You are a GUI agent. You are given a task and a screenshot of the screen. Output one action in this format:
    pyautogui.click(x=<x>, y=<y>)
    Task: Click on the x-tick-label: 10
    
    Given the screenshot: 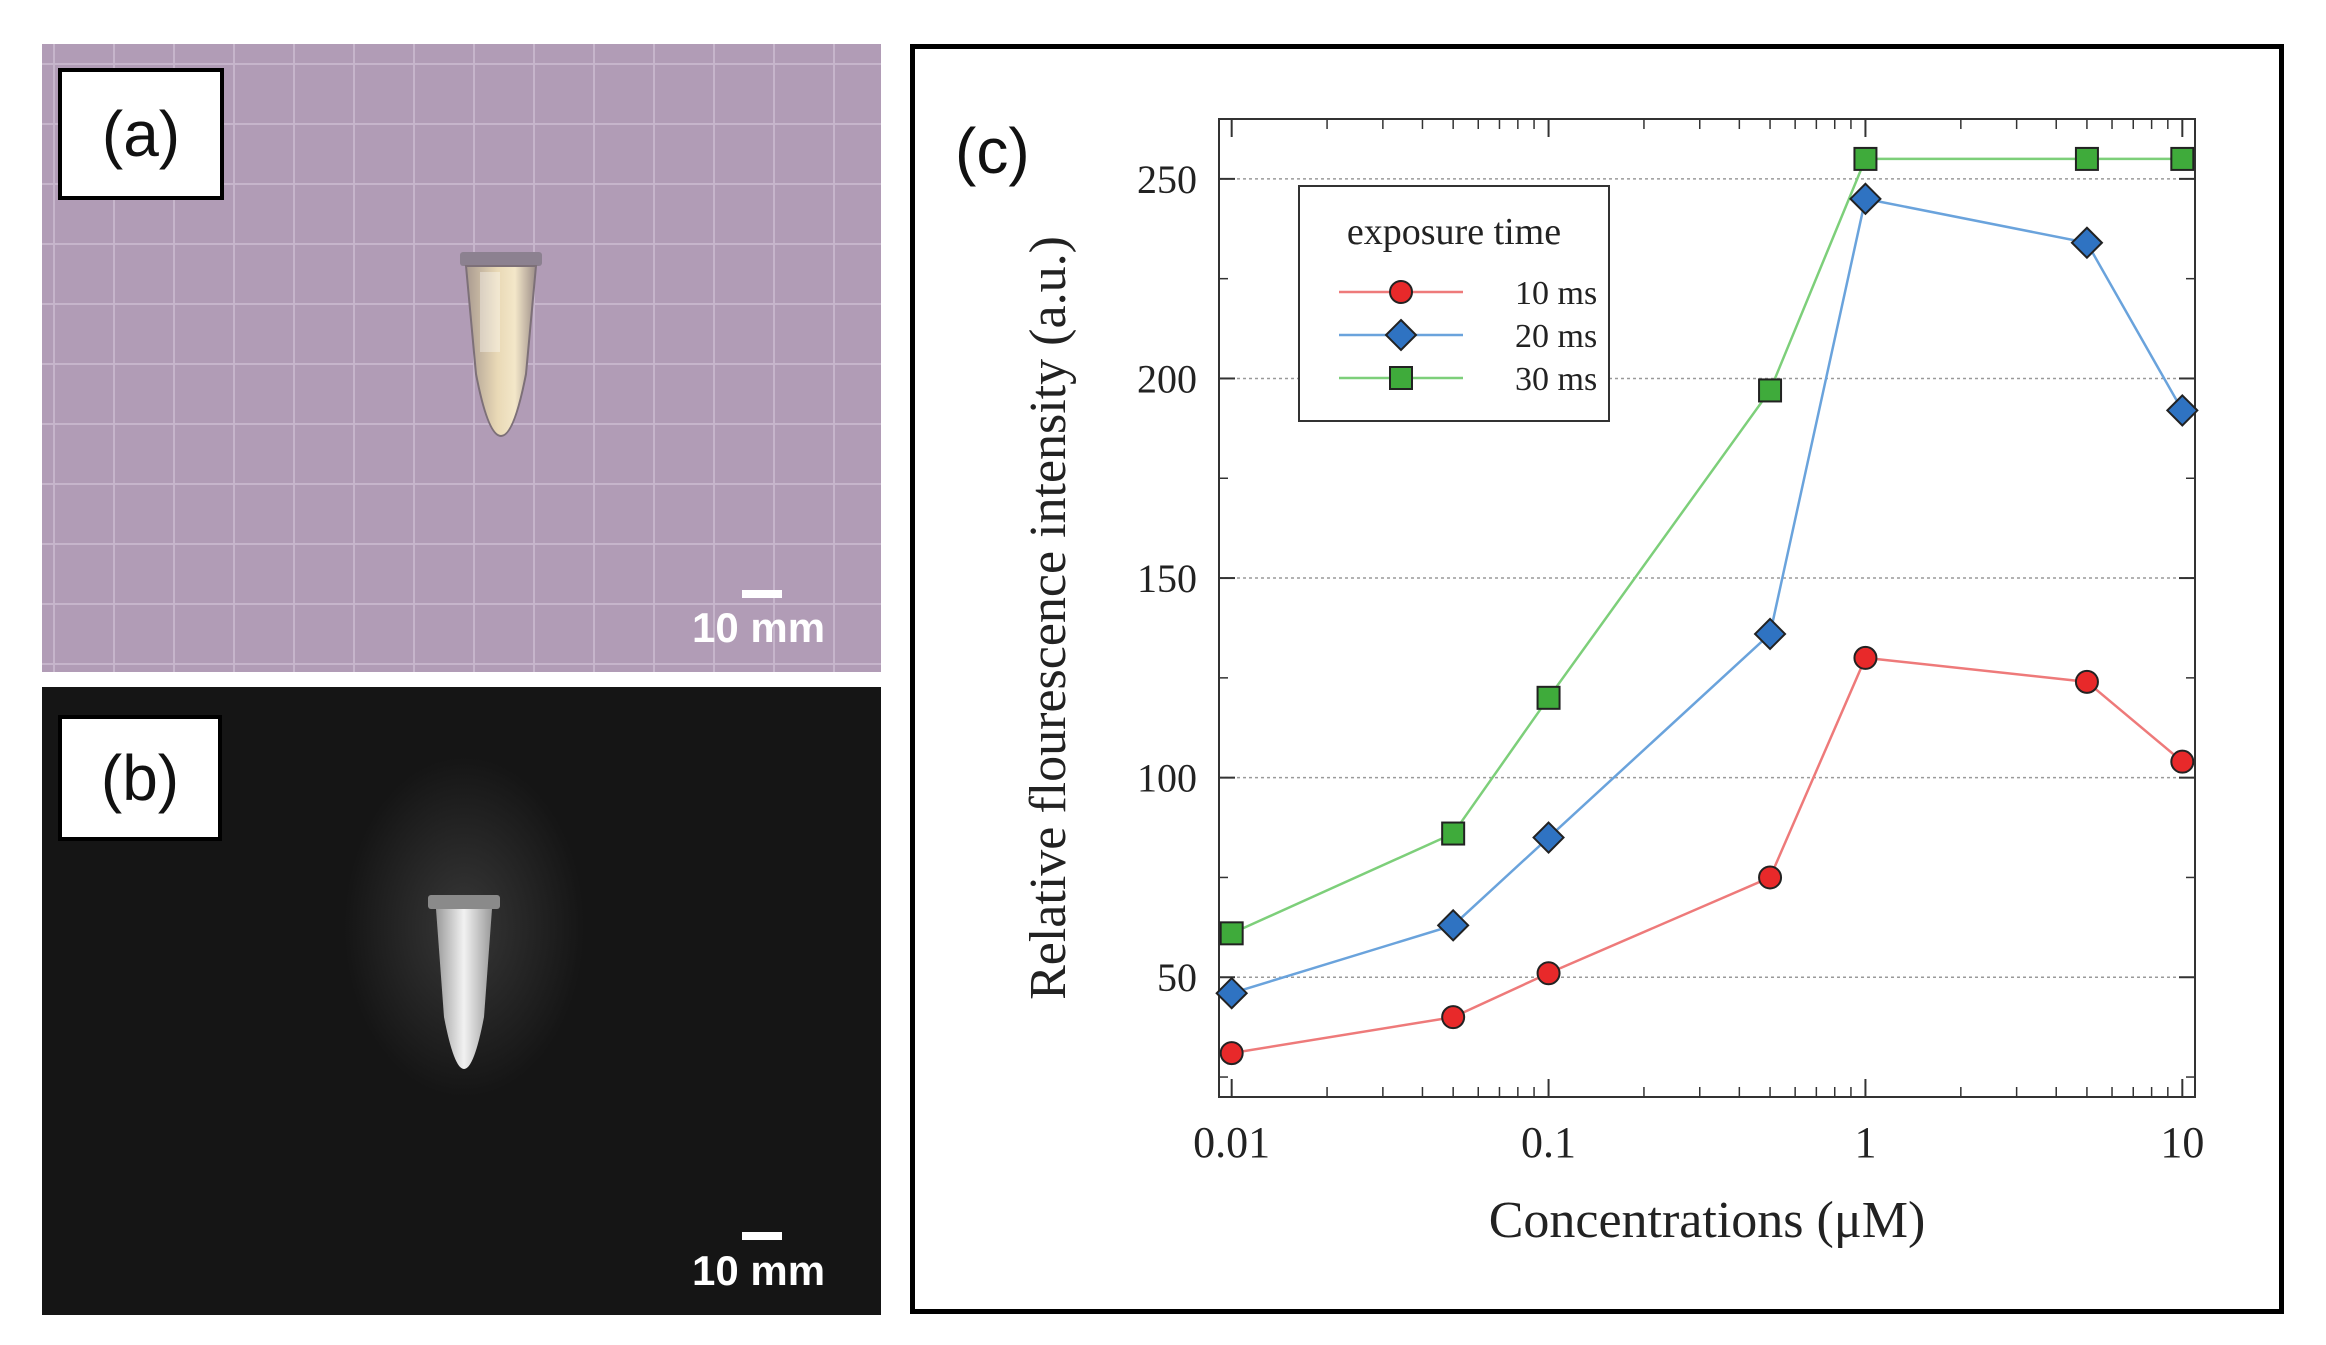 What is the action you would take?
    pyautogui.click(x=2182, y=1142)
    